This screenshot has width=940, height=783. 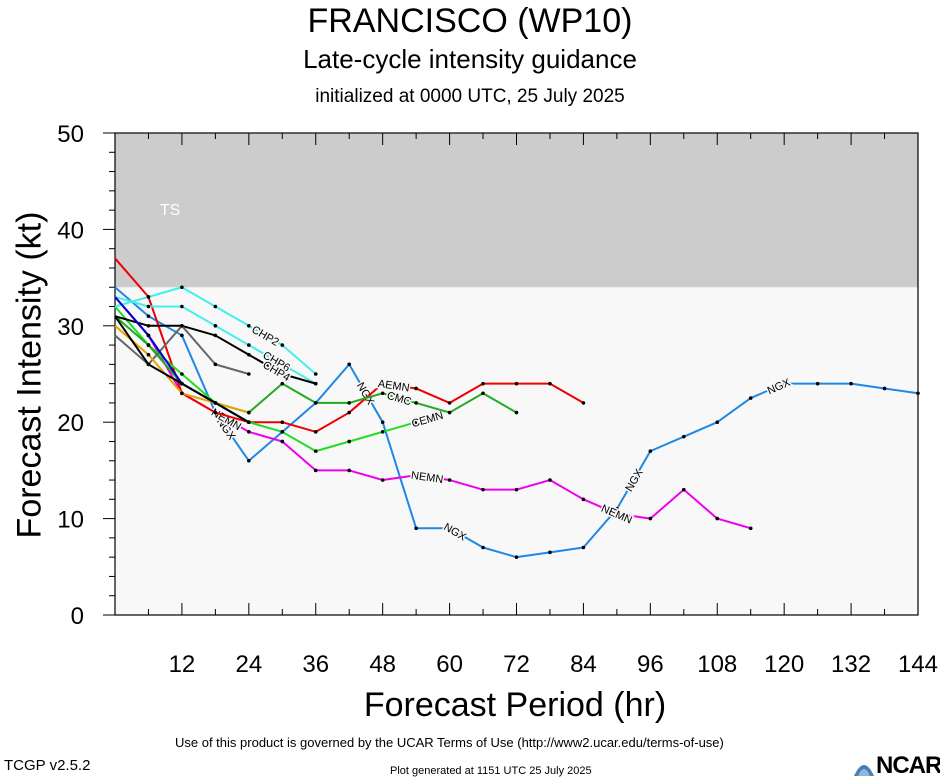 What do you see at coordinates (70, 134) in the screenshot?
I see `y-tick-label: 50` at bounding box center [70, 134].